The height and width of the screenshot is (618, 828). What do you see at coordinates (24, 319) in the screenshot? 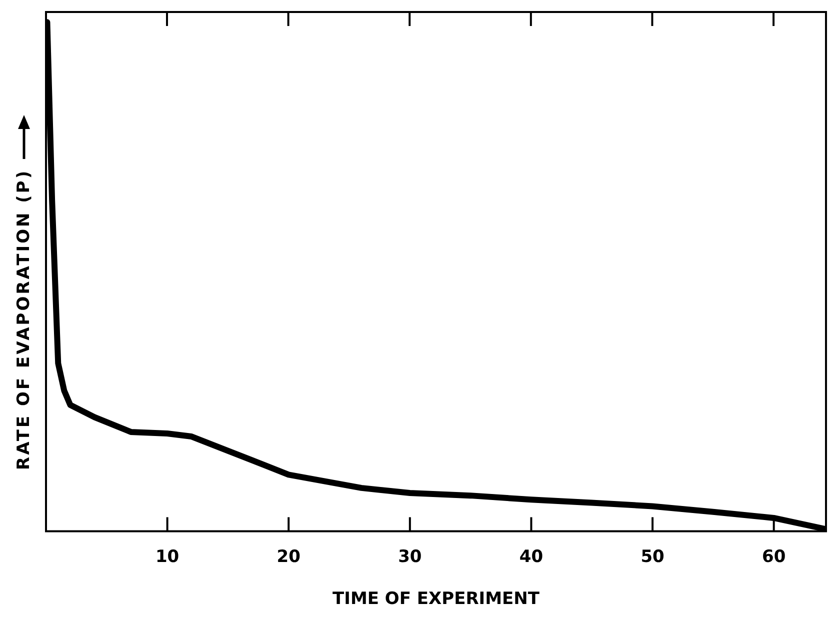
I see `y-axis-title: RATE OF EVAPORATION (P)` at bounding box center [24, 319].